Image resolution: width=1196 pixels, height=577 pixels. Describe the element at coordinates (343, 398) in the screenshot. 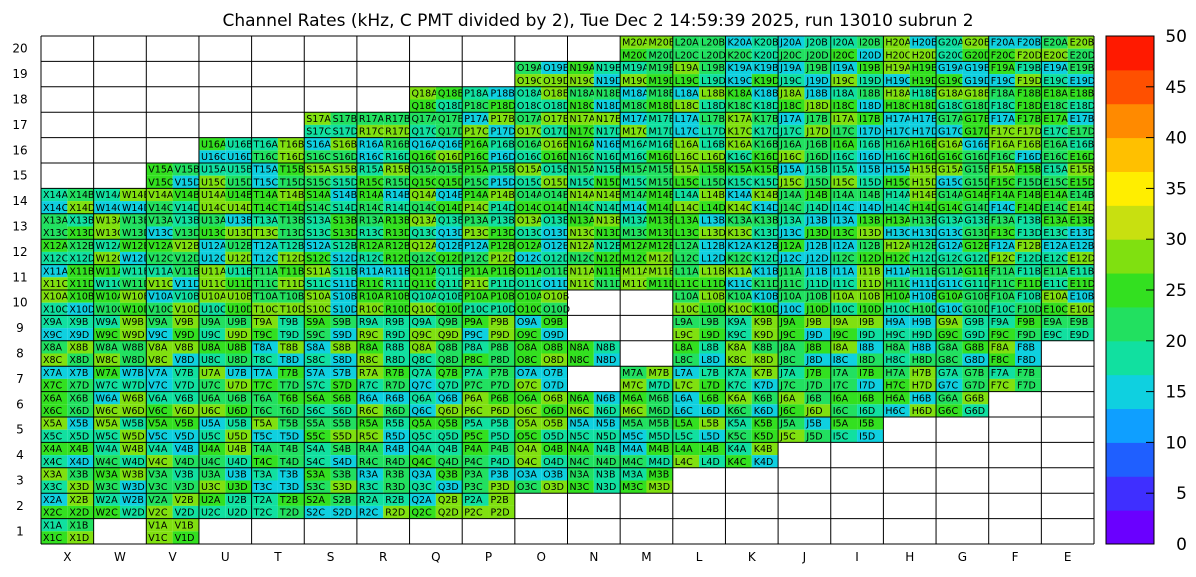

I see `cell-S6B` at that location.